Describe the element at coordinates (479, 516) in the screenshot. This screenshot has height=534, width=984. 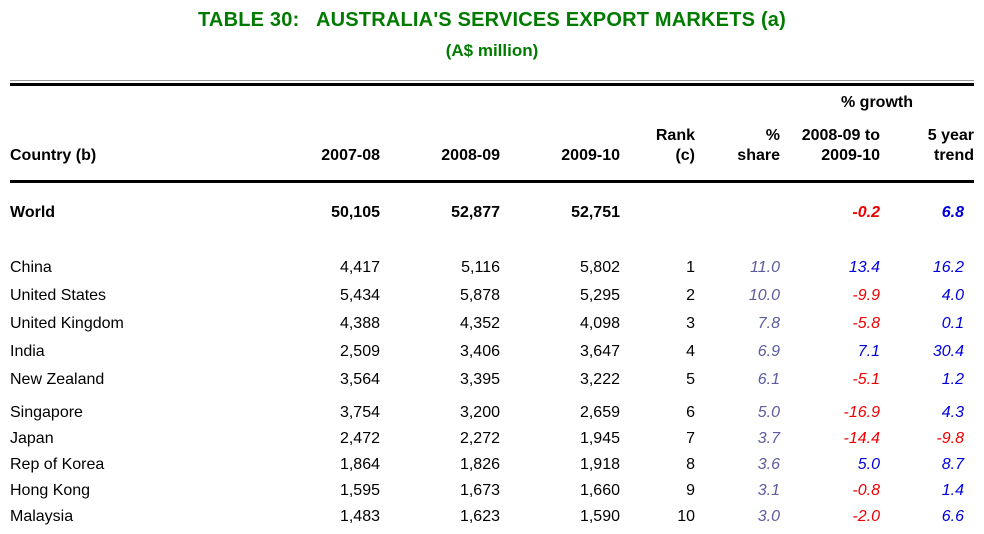
I see `cell-2008-09: 1,623` at that location.